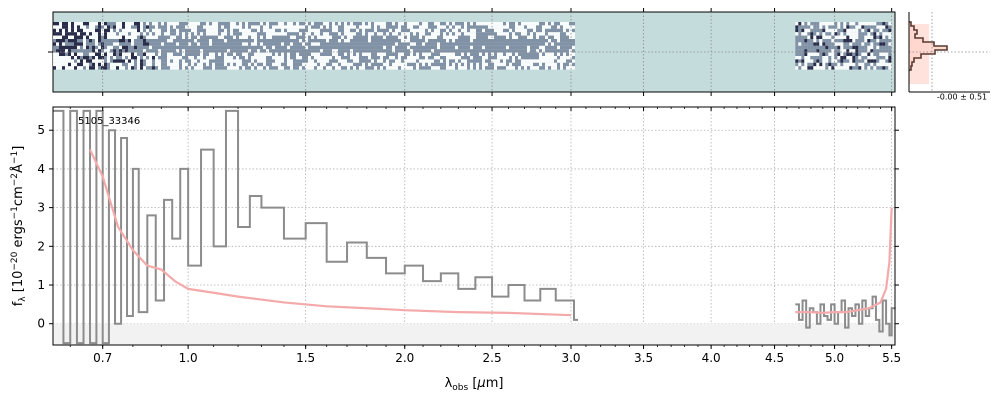  Describe the element at coordinates (774, 358) in the screenshot. I see `x-tick-label: 4.5` at that location.